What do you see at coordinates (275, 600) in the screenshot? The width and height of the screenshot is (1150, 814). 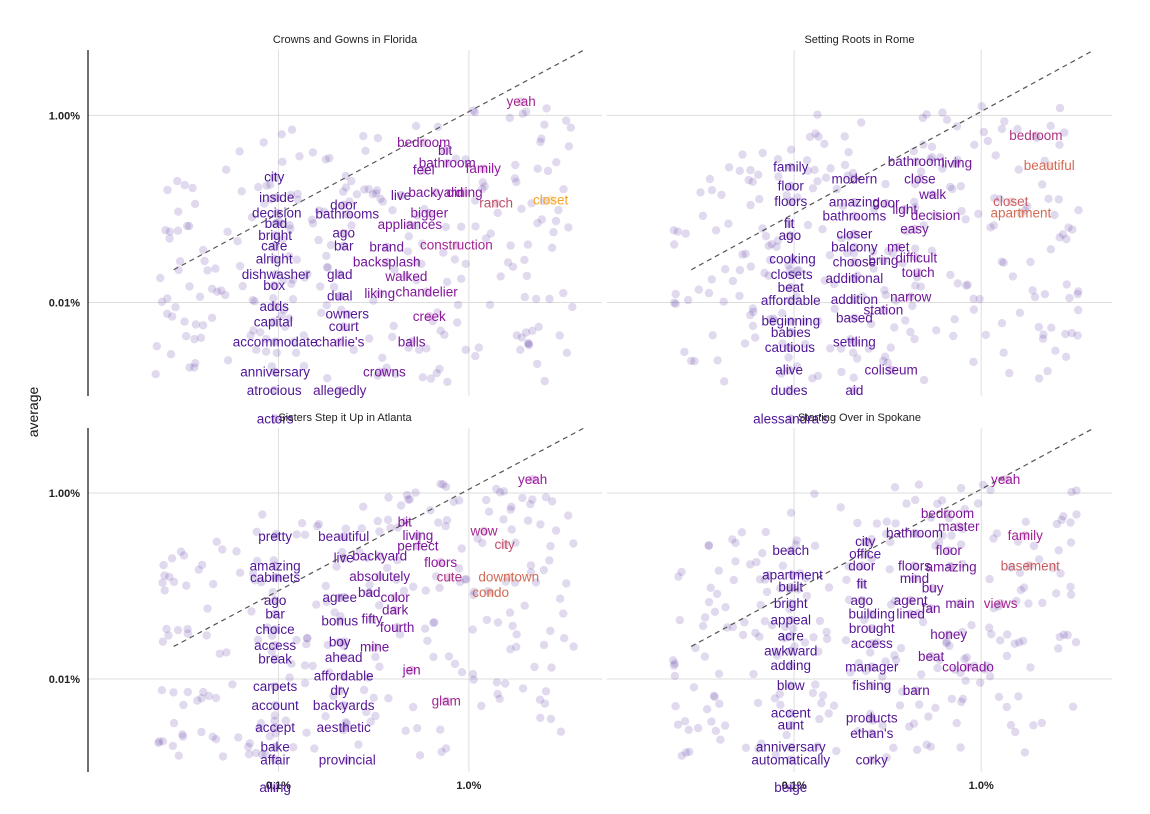 I see `word-label: ago` at bounding box center [275, 600].